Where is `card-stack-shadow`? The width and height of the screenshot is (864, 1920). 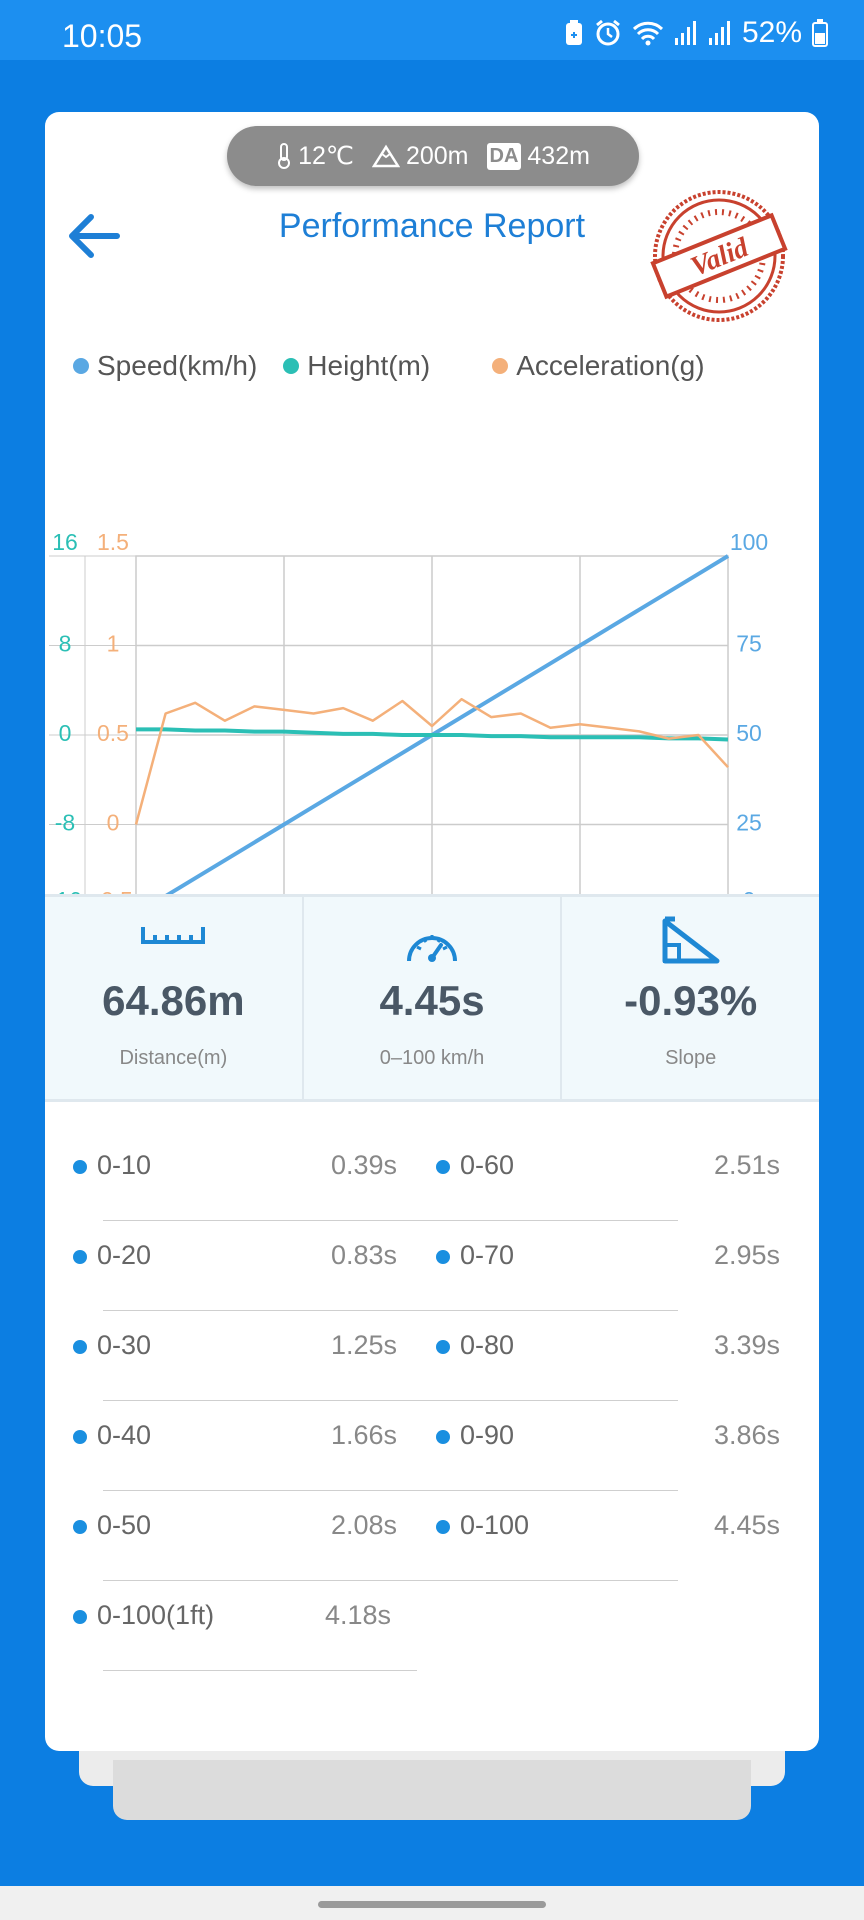 card-stack-shadow is located at coordinates (432, 1790).